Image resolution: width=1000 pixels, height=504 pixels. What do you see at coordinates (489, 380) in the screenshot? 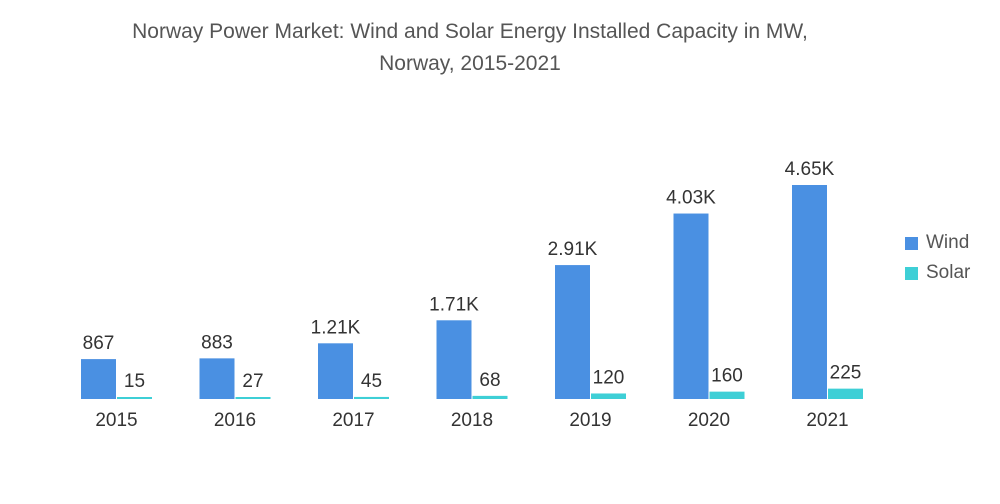
I see `data-label-solar-2018: 68` at bounding box center [489, 380].